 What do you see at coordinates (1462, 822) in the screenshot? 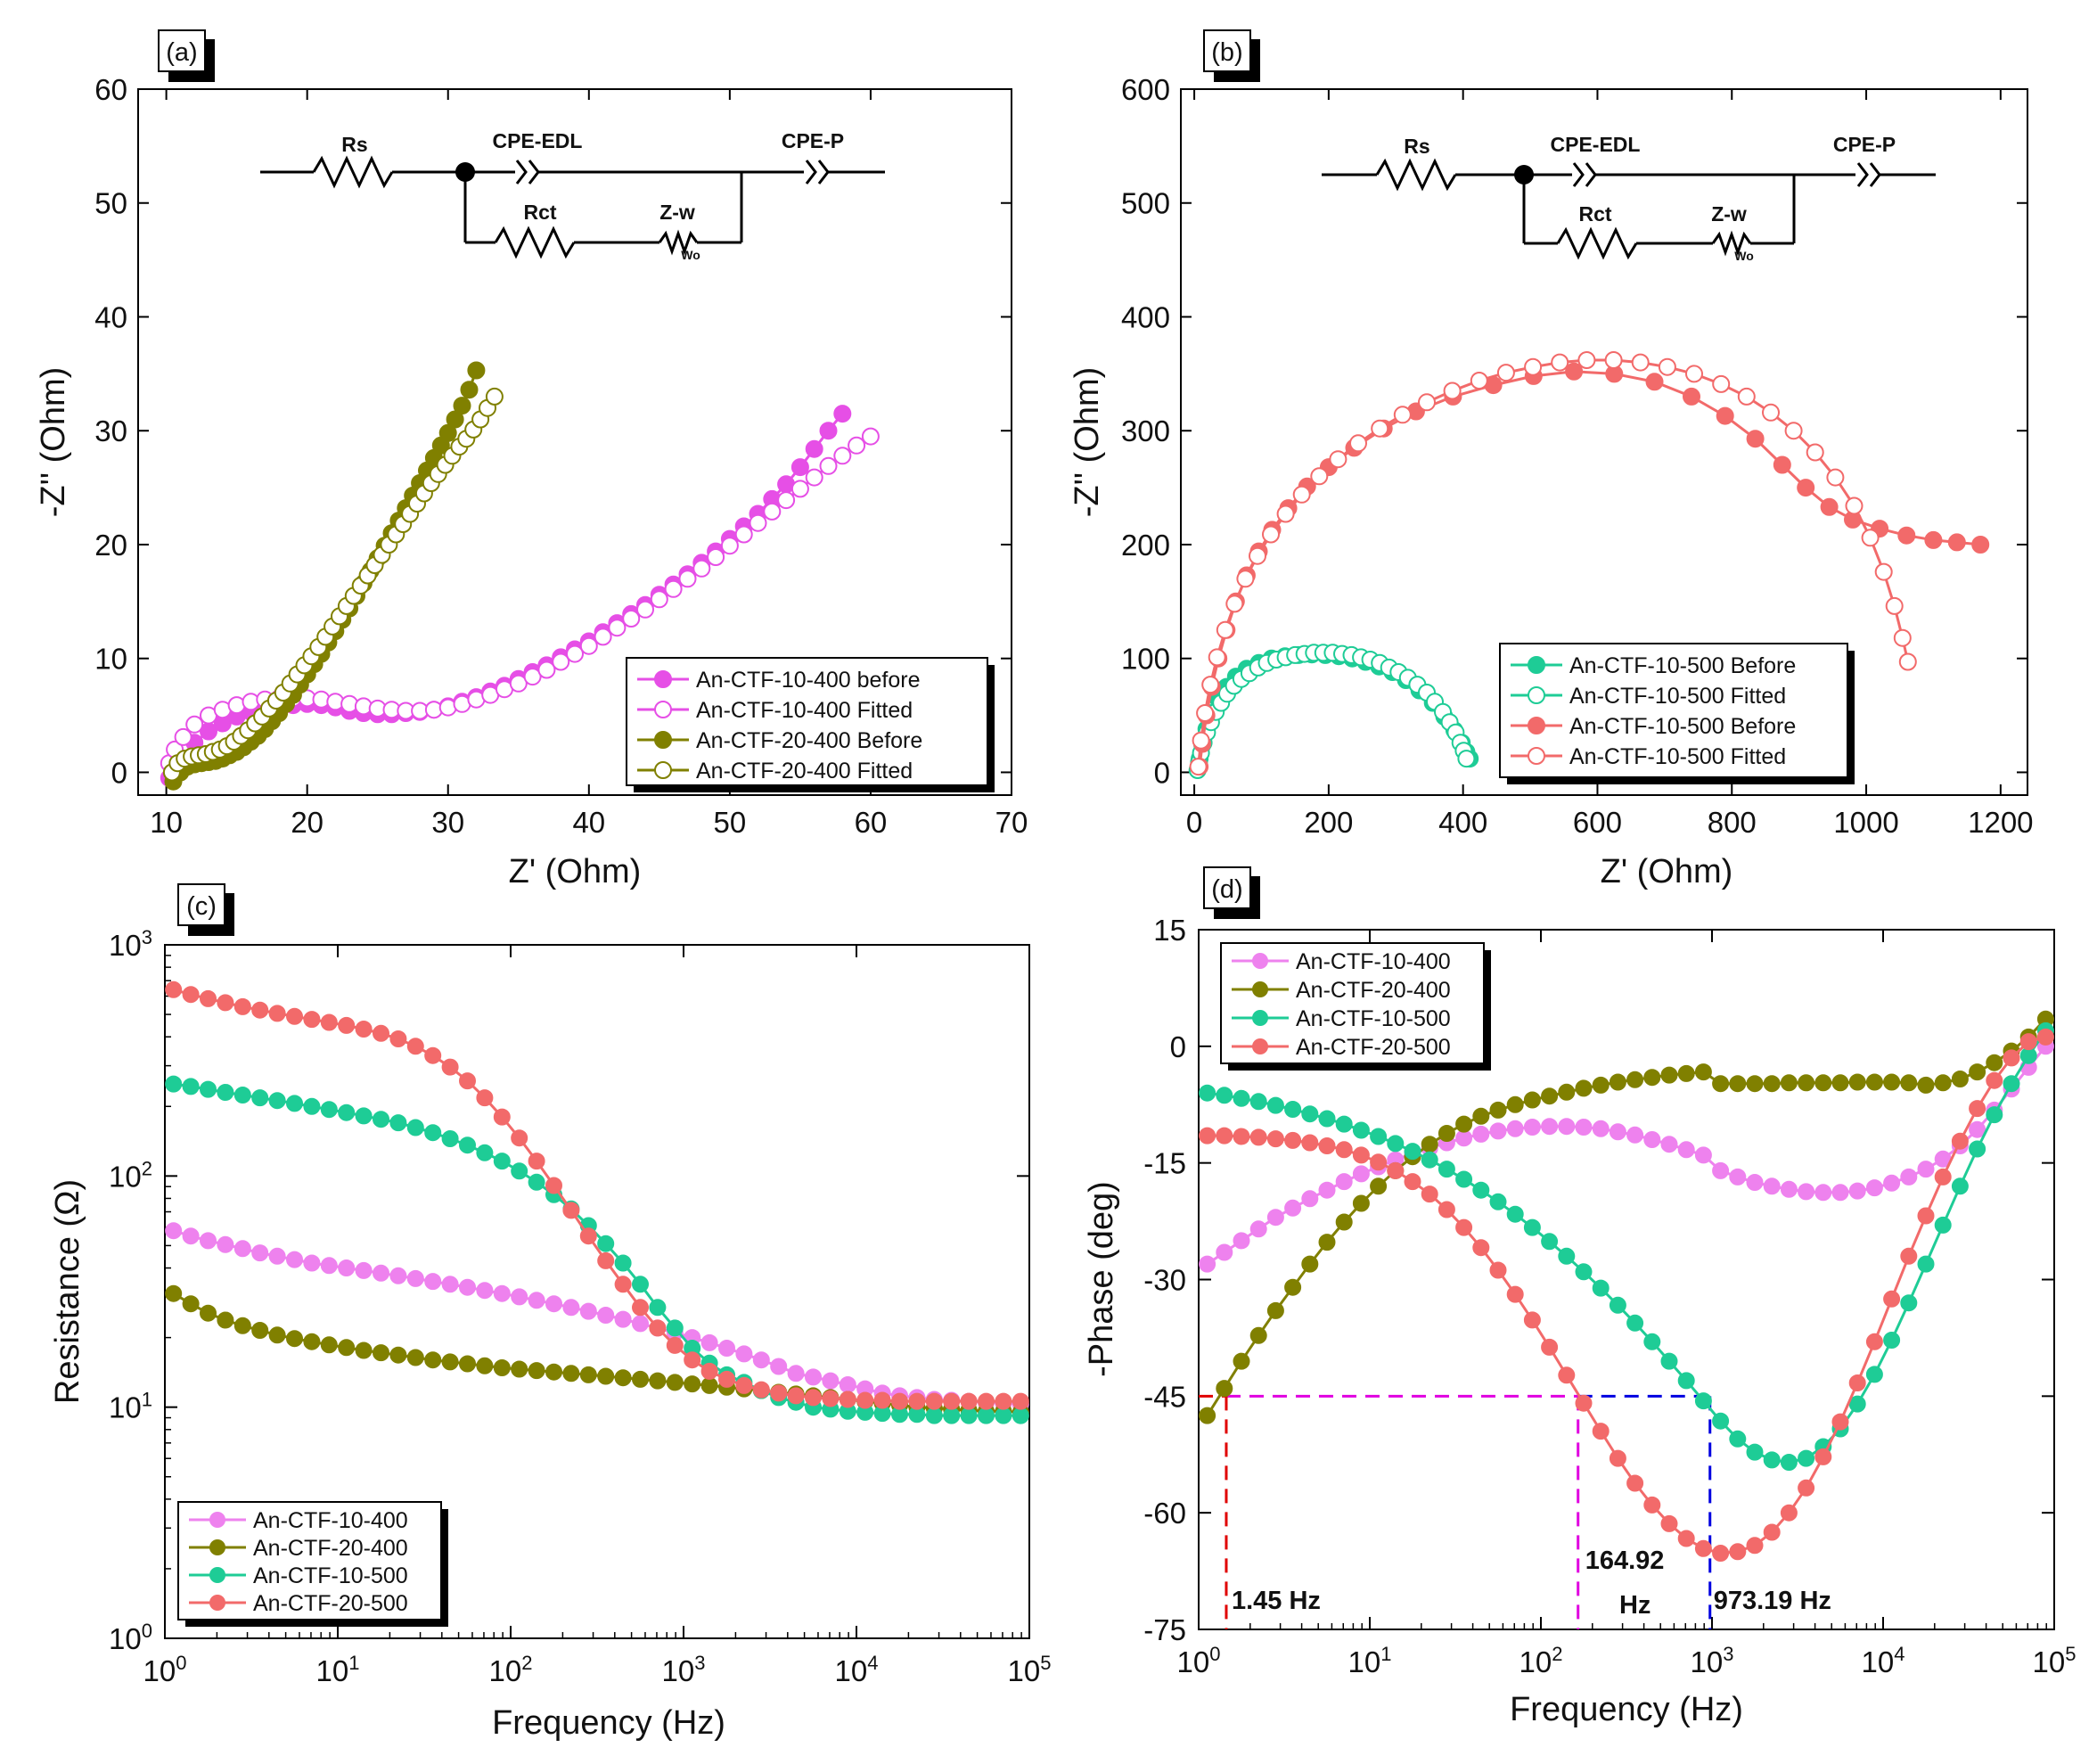
I see `x-tick-label: 400` at bounding box center [1462, 822].